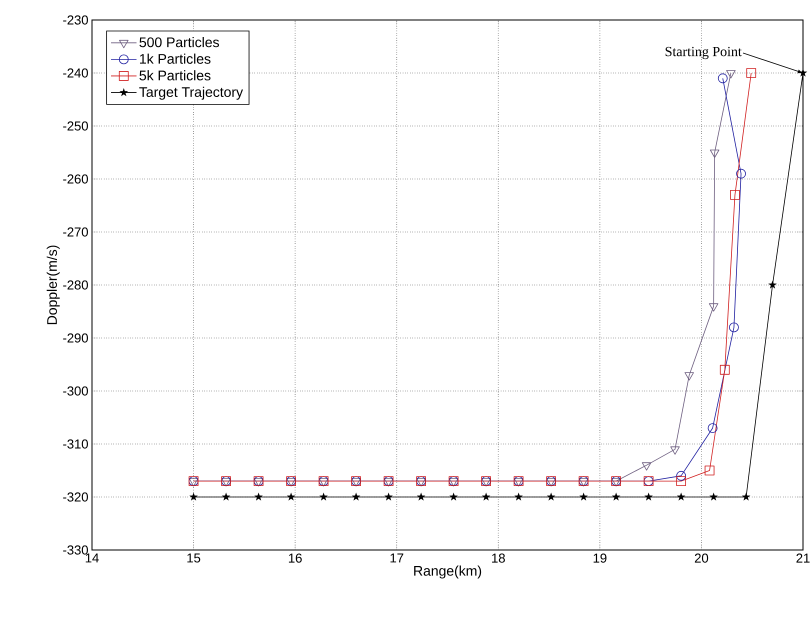  What do you see at coordinates (179, 42) in the screenshot?
I see `legend-label: 500 Particles` at bounding box center [179, 42].